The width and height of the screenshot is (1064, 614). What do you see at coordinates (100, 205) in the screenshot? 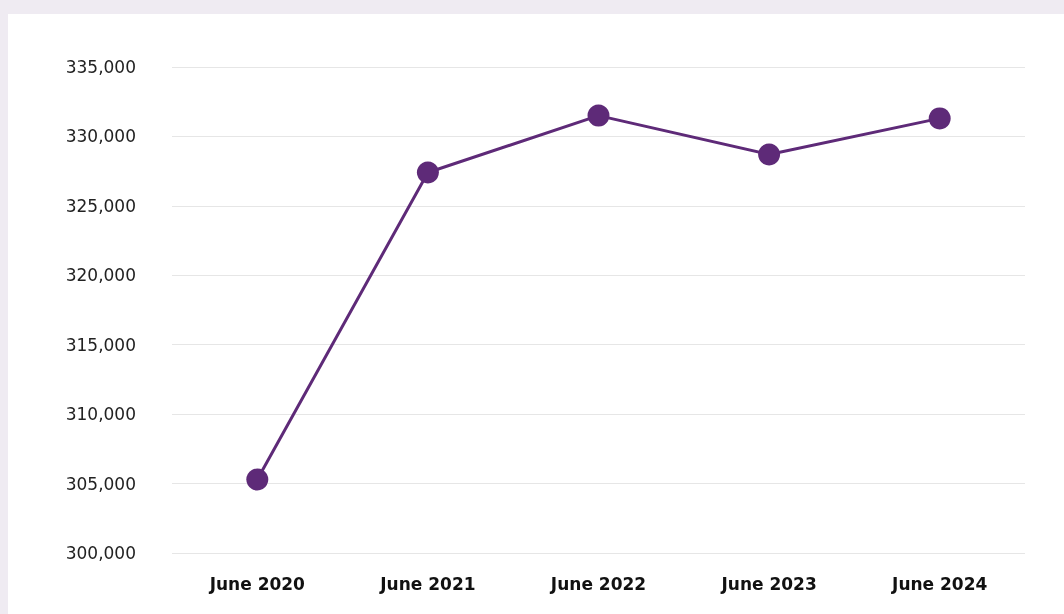
I see `y-tick-label: 325,000` at bounding box center [100, 205].